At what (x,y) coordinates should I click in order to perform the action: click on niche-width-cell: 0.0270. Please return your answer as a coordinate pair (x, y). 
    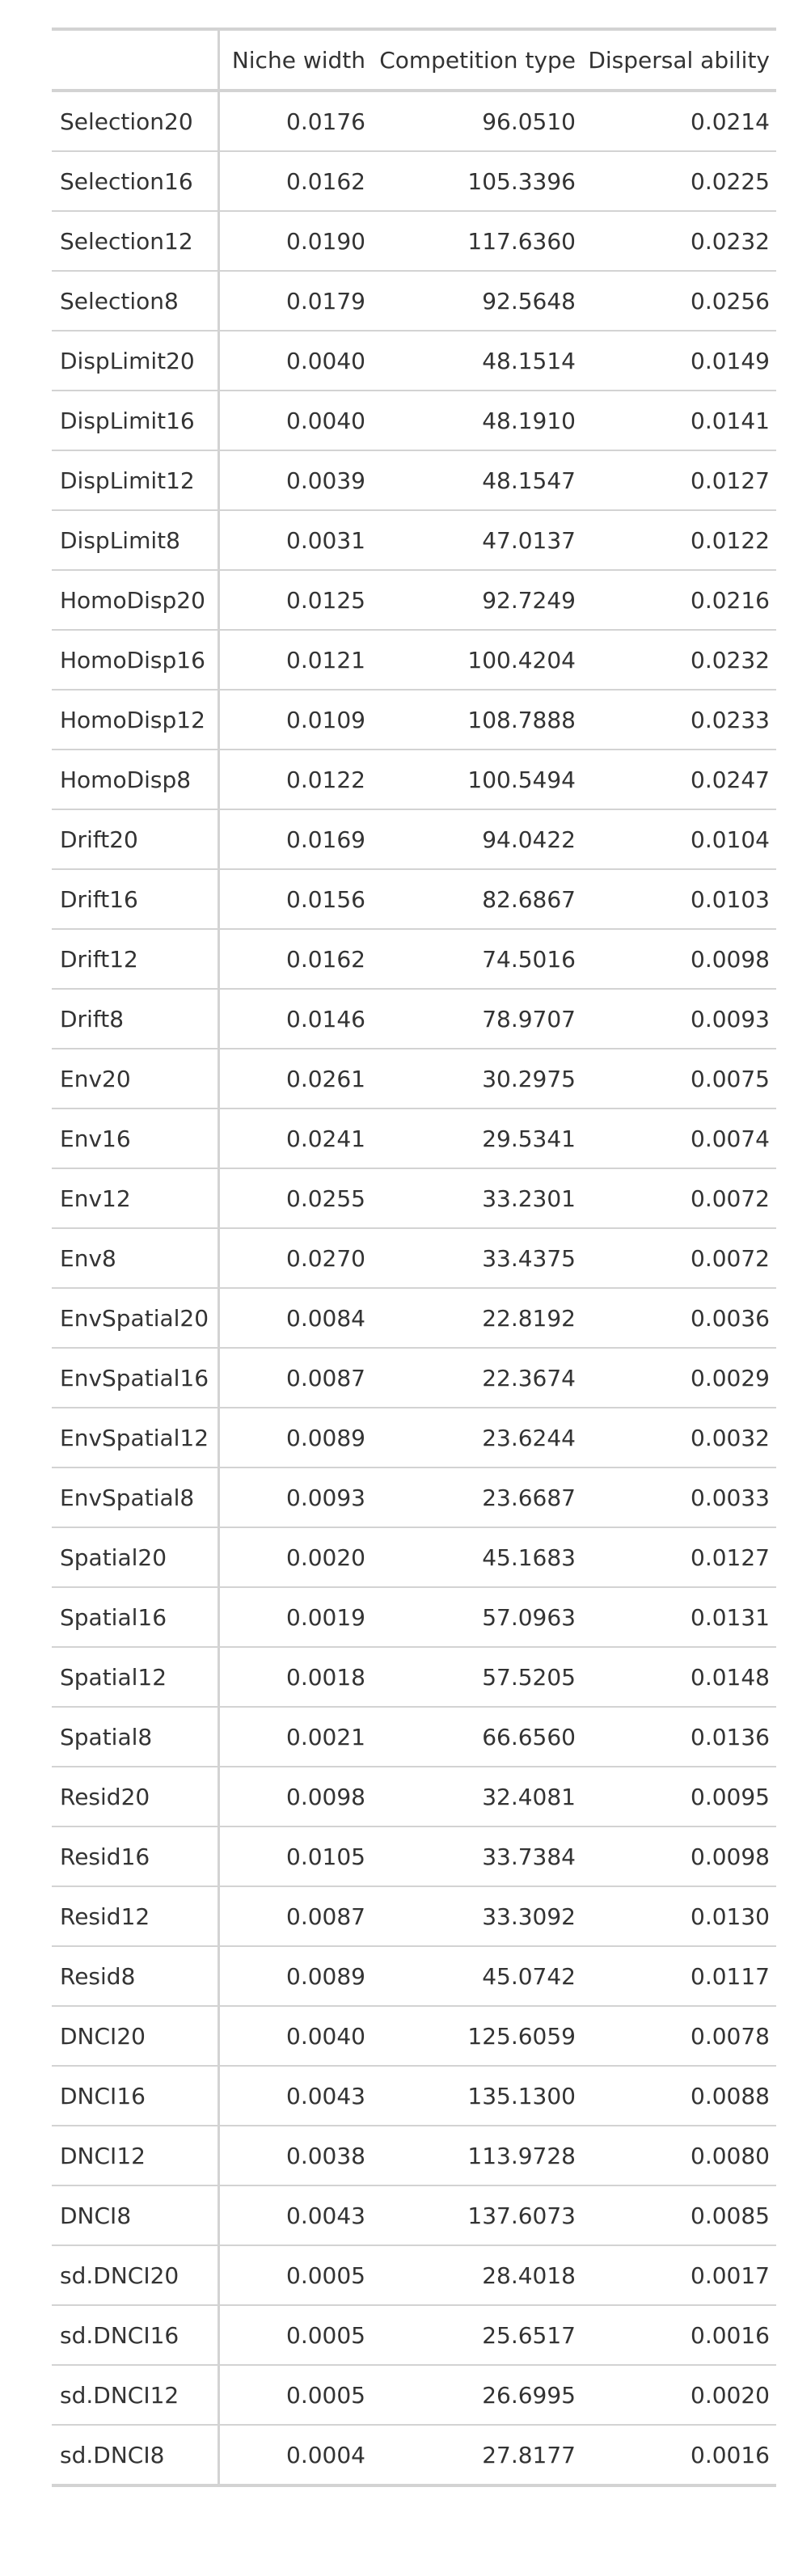
    Looking at the image, I should click on (295, 1257).